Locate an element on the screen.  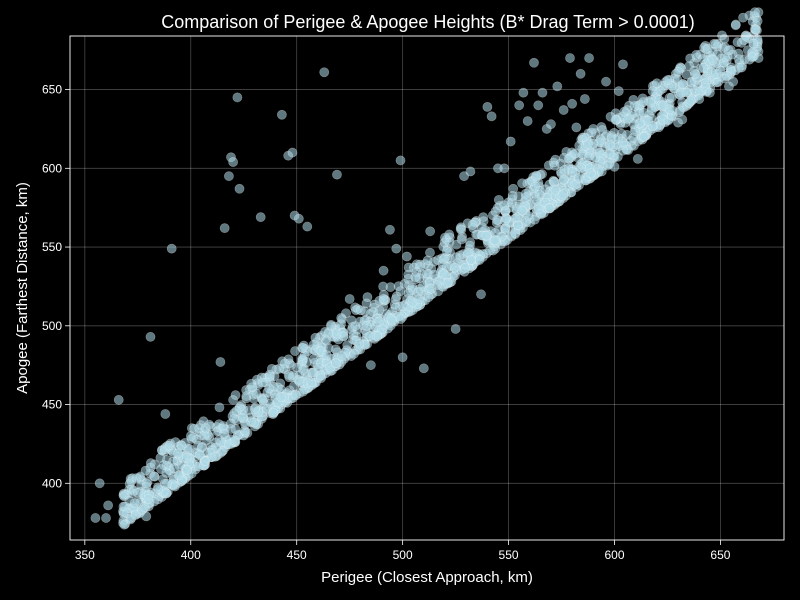
y-axis-label: Apogee (Farthest Distance, km) is located at coordinates (22, 288).